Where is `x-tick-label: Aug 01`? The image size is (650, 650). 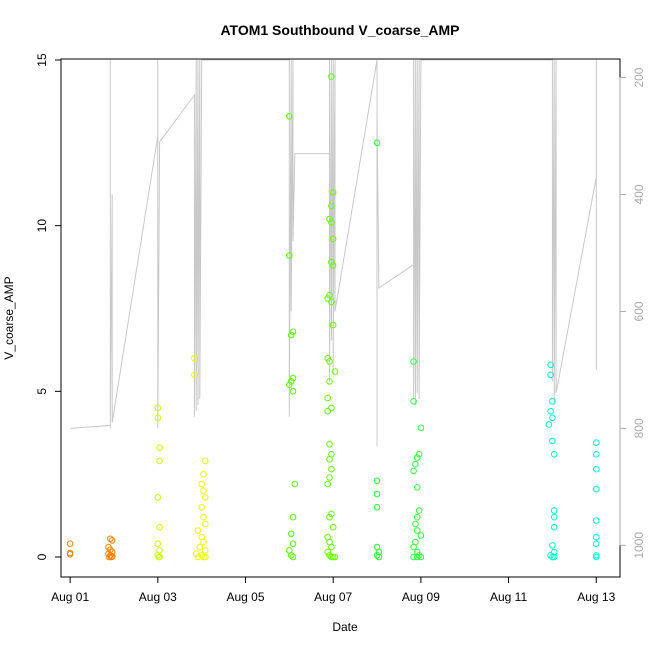 x-tick-label: Aug 01 is located at coordinates (70, 597).